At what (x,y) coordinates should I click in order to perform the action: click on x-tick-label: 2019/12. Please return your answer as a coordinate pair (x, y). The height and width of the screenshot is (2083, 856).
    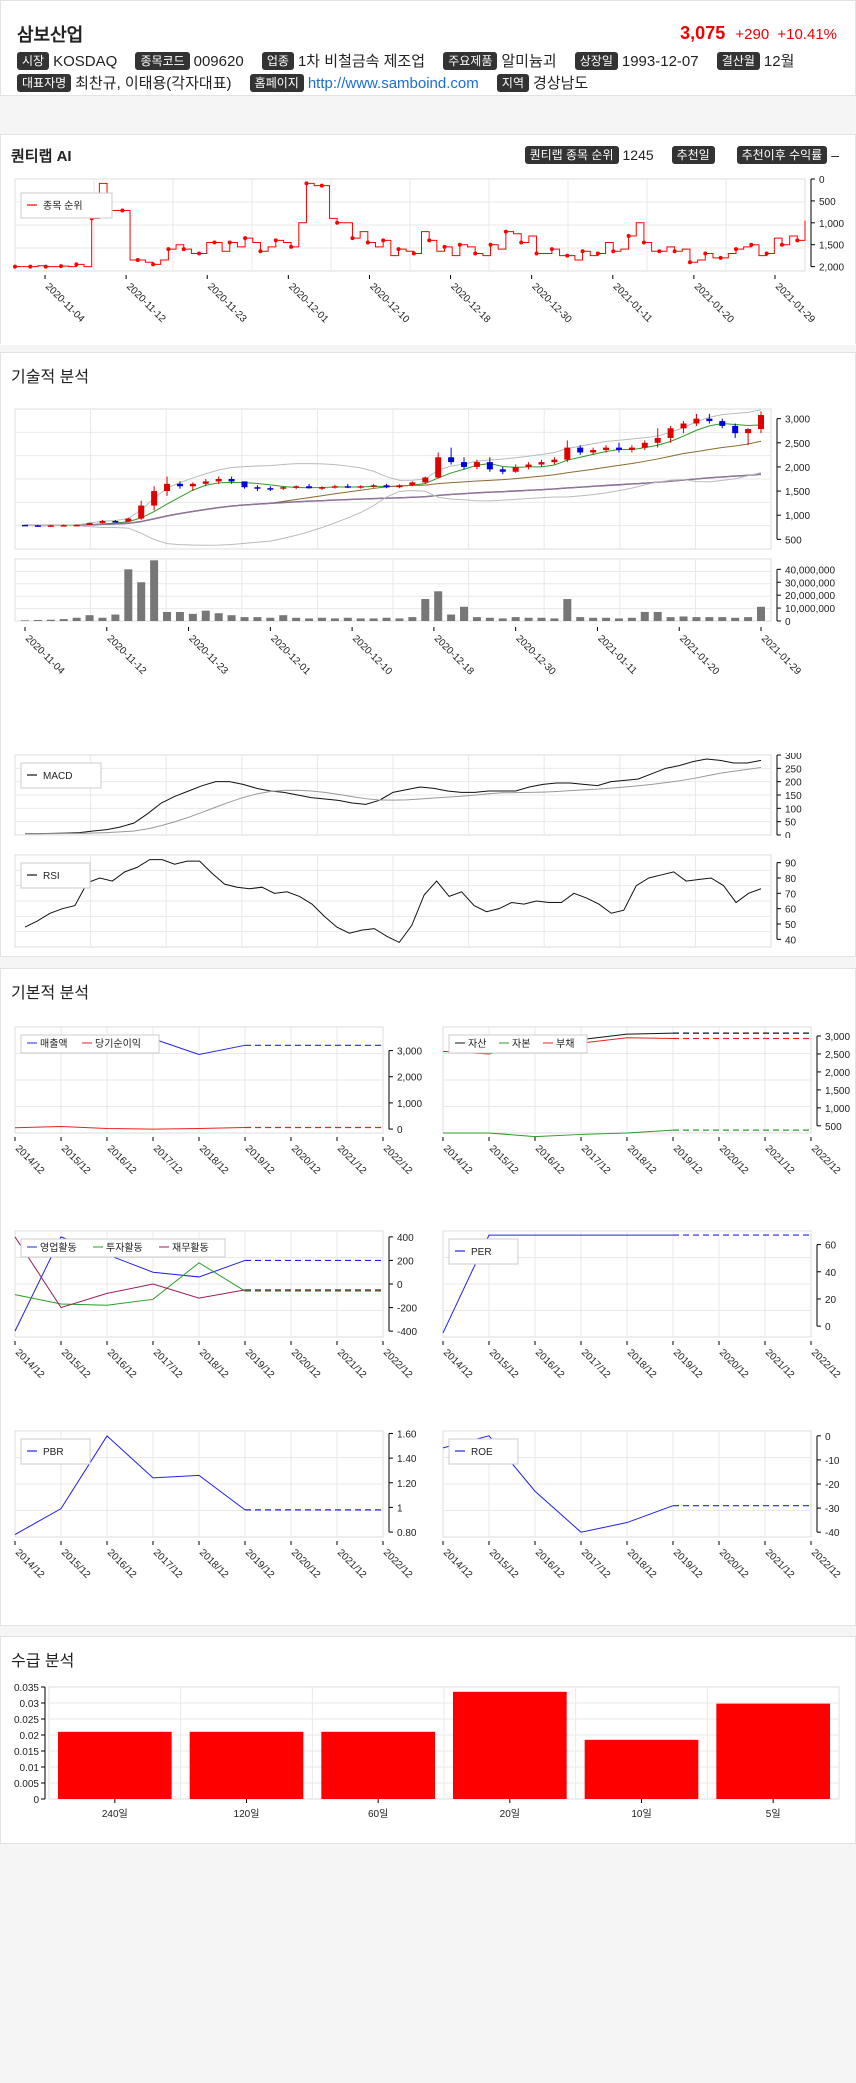
    Looking at the image, I should click on (688, 1364).